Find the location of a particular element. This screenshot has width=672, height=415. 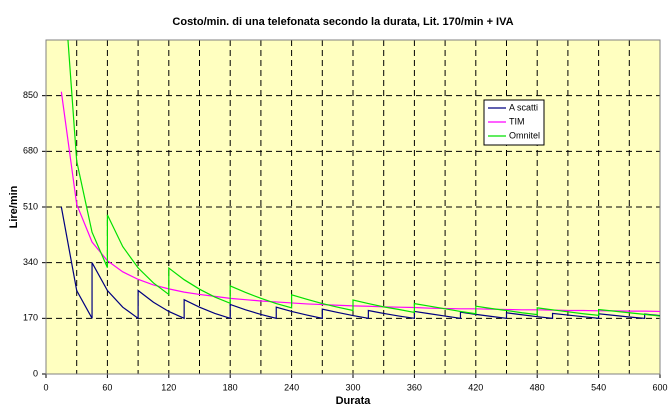

x-tick-label: 180 is located at coordinates (230, 387).